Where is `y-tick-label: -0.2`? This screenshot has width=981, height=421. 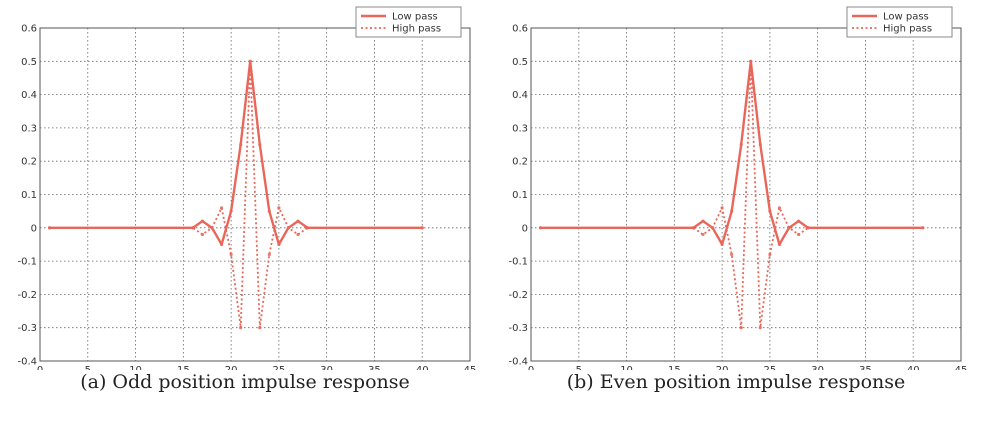 y-tick-label: -0.2 is located at coordinates (518, 295).